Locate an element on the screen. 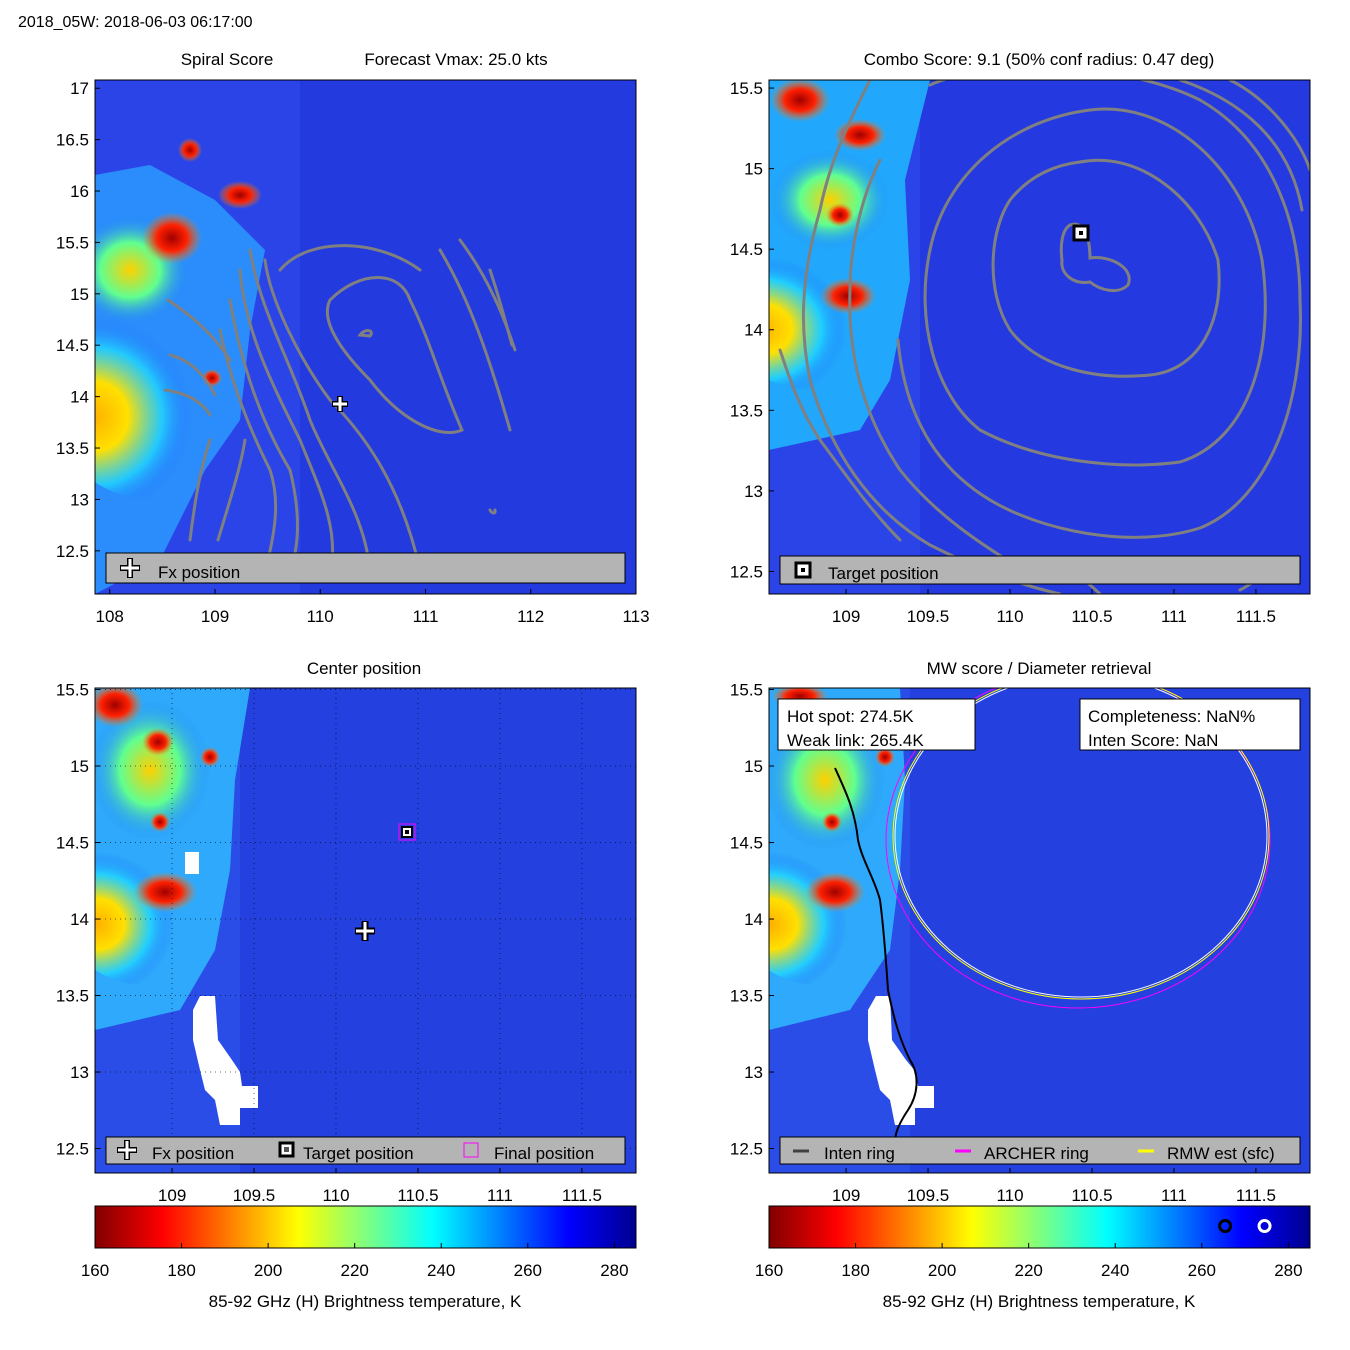 This screenshot has width=1350, height=1350. center-fx-marker is located at coordinates (365, 931).